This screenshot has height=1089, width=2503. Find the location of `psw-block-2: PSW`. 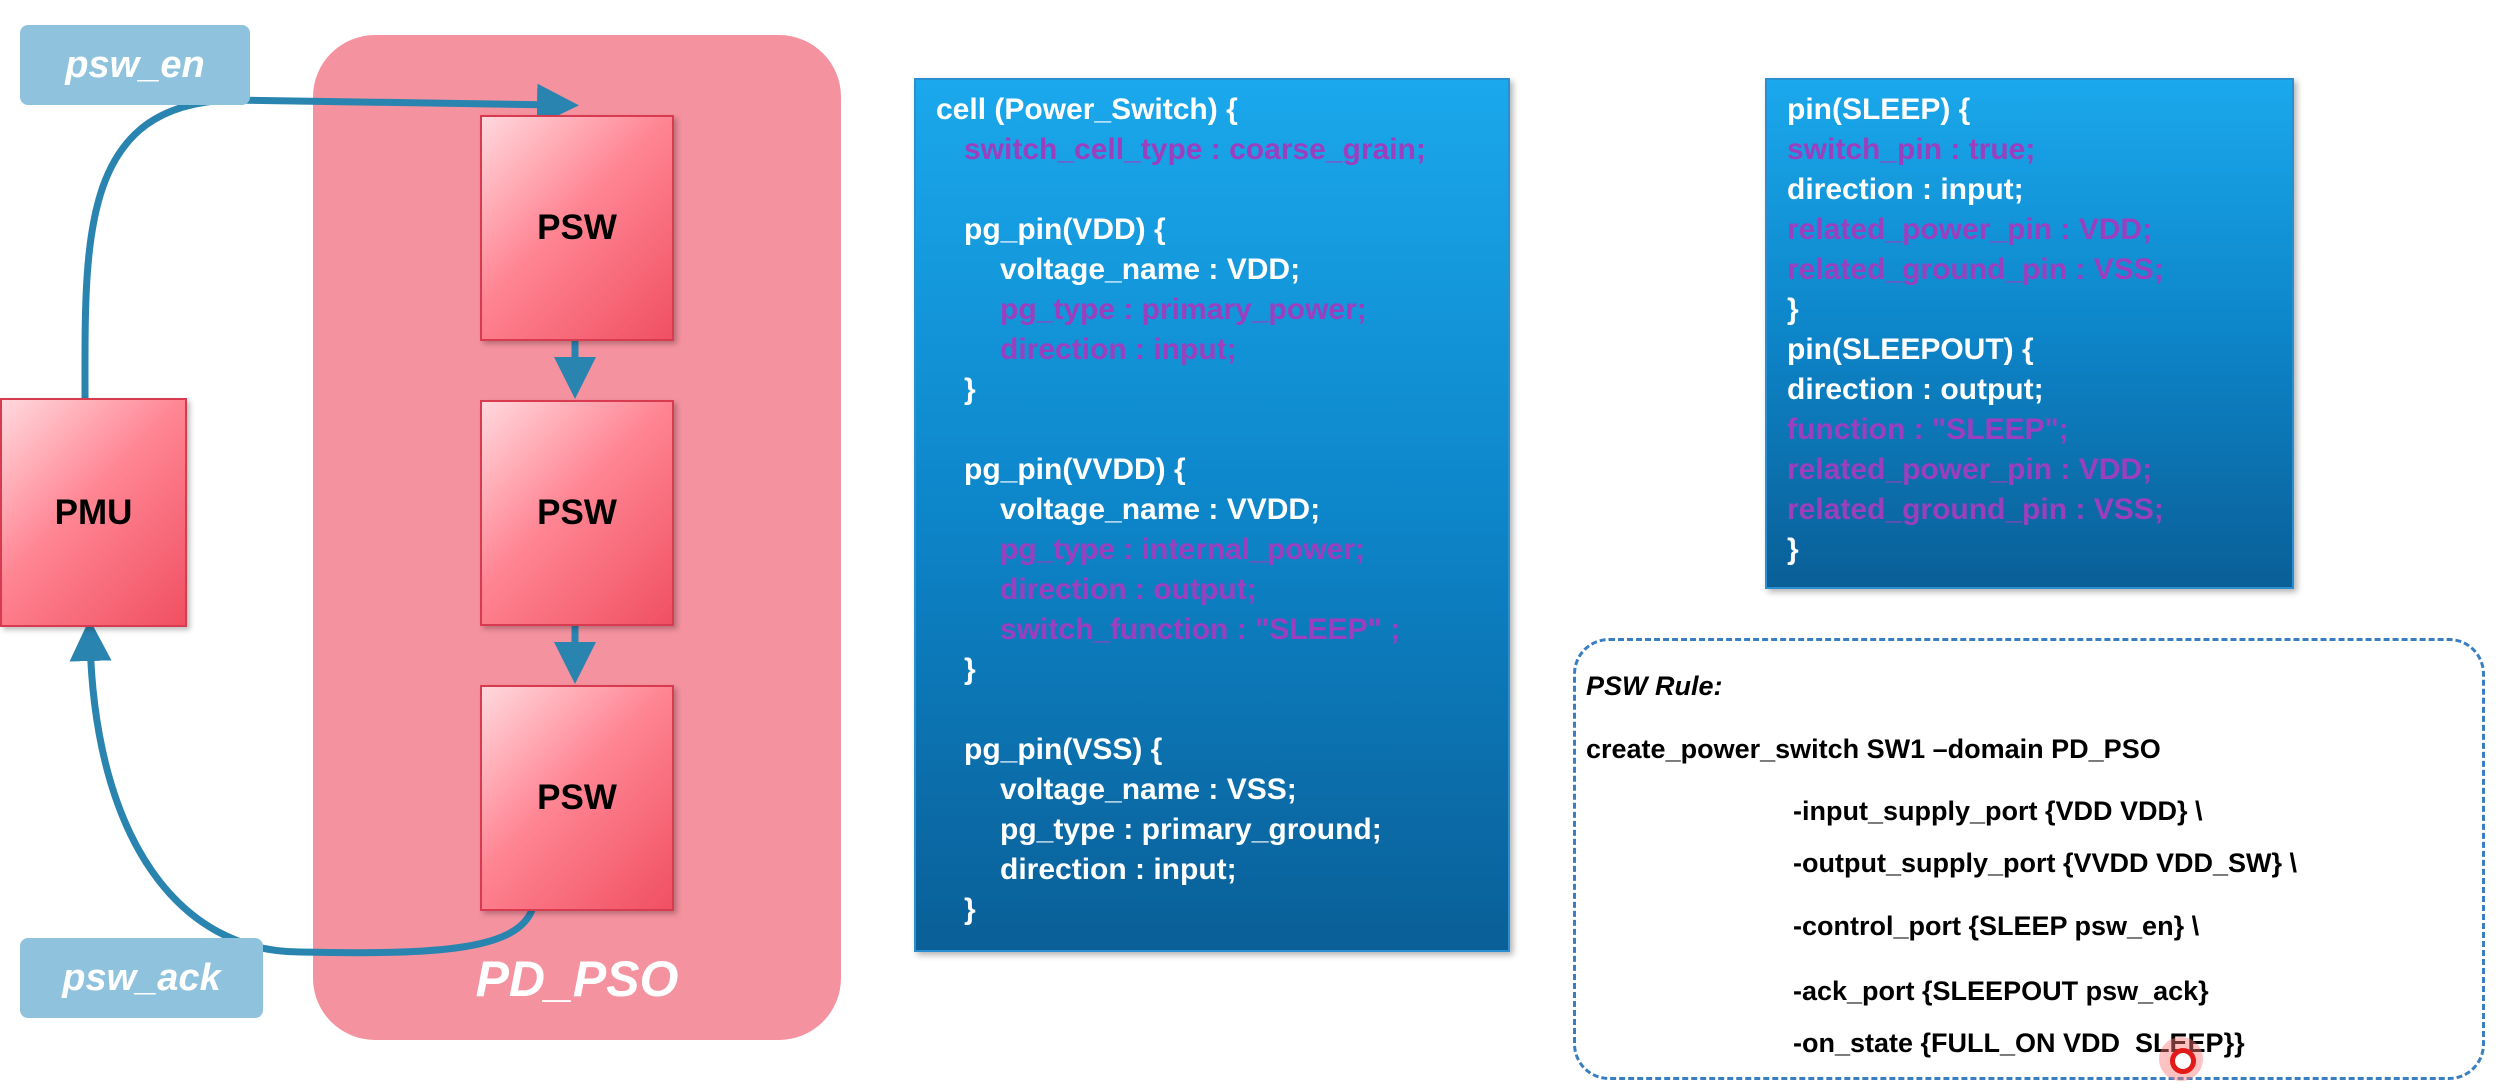

psw-block-2: PSW is located at coordinates (577, 513).